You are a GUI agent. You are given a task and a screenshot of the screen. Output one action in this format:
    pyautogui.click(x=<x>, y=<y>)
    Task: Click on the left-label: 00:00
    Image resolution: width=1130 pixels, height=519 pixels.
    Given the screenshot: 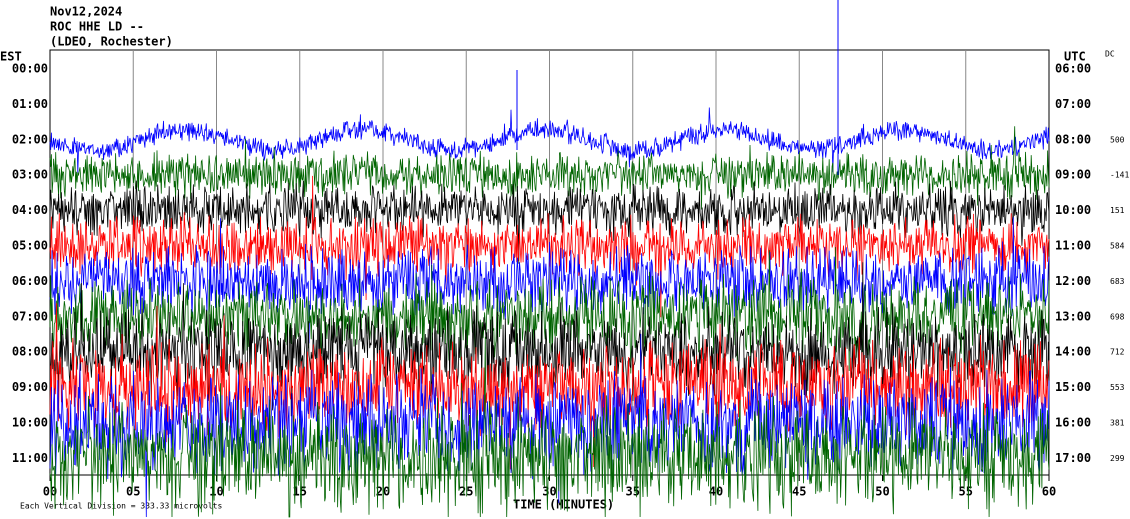 What is the action you would take?
    pyautogui.click(x=30, y=69)
    